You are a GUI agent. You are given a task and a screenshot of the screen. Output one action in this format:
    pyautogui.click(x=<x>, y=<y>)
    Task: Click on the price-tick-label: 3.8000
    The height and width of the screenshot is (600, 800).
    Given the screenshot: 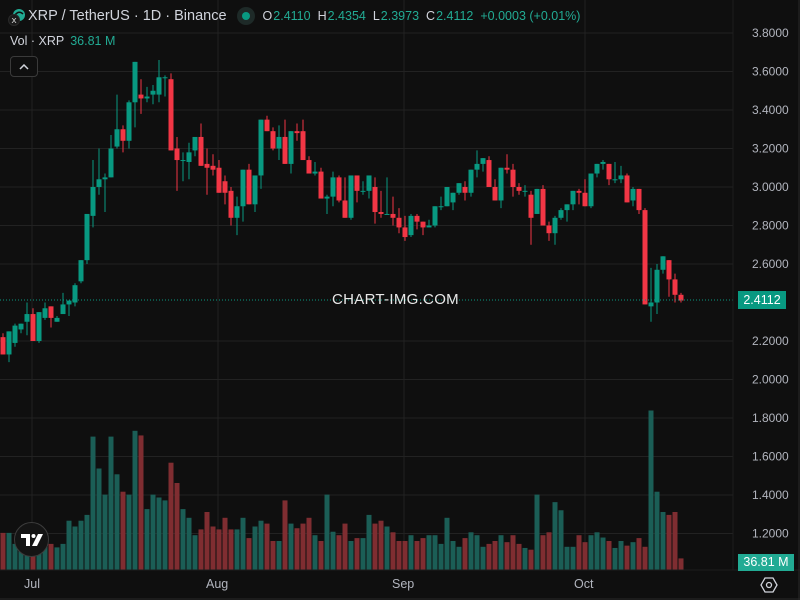 What is the action you would take?
    pyautogui.click(x=770, y=33)
    